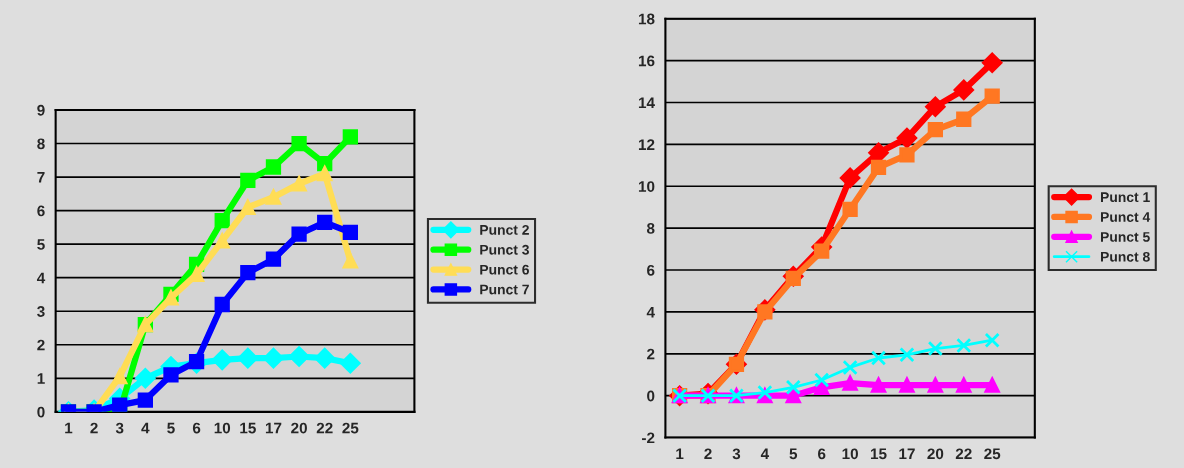 The image size is (1184, 468). What do you see at coordinates (41, 311) in the screenshot?
I see `y-tick-label: 3` at bounding box center [41, 311].